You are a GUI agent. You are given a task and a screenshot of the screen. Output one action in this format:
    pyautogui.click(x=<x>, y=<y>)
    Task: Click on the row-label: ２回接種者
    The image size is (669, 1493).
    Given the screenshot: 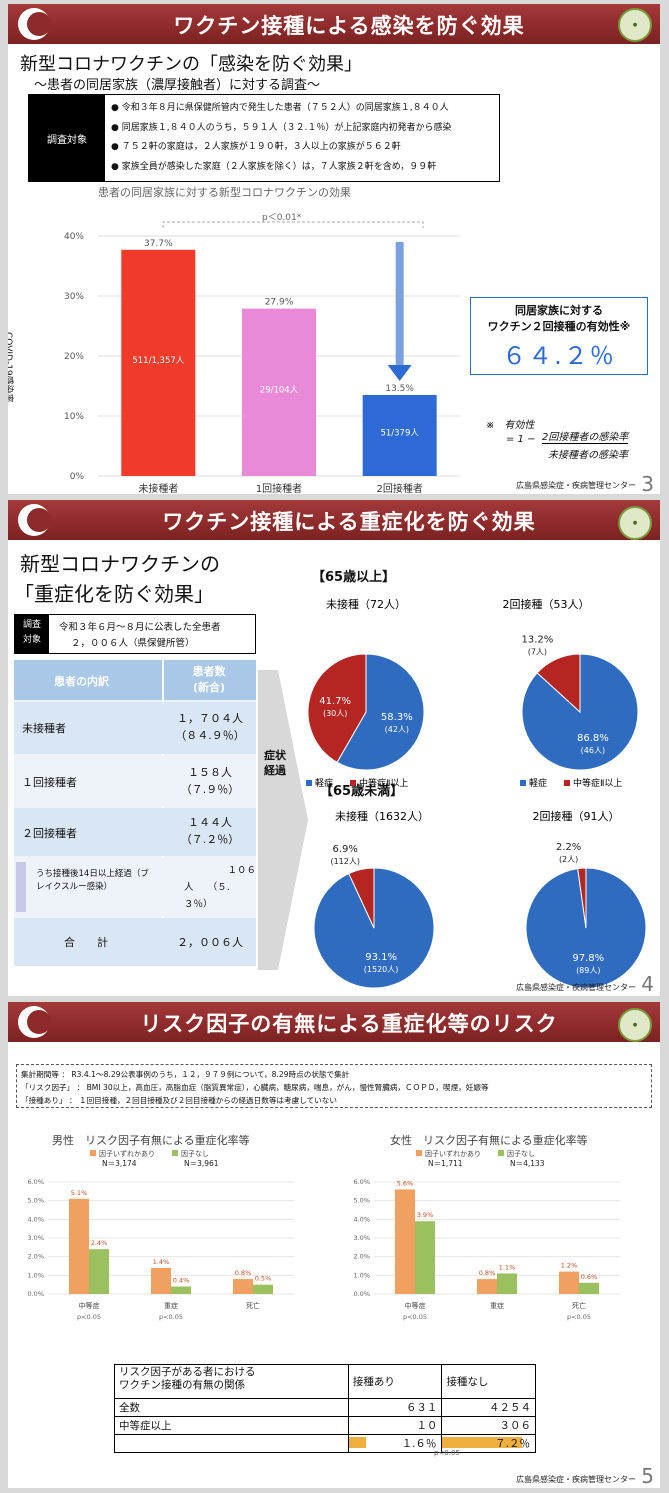 What is the action you would take?
    pyautogui.click(x=49, y=833)
    